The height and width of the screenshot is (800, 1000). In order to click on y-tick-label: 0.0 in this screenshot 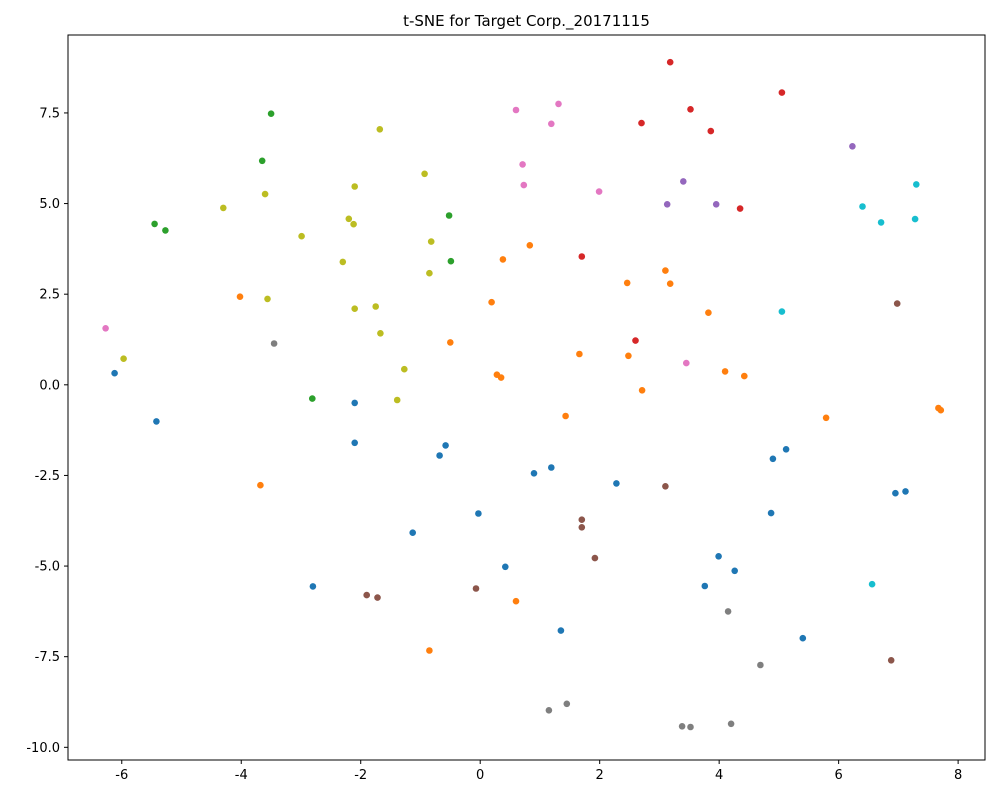, I will do `click(49, 385)`.